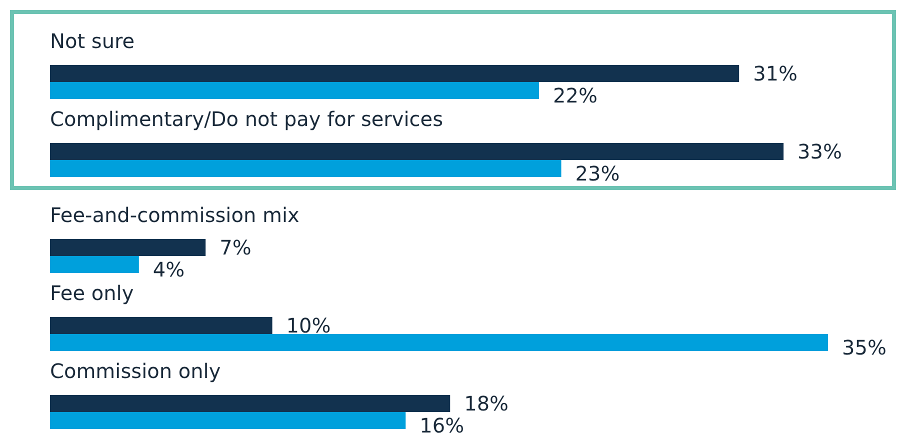 The image size is (900, 446). I want to click on y-tick-label: Commission only, so click(135, 371).